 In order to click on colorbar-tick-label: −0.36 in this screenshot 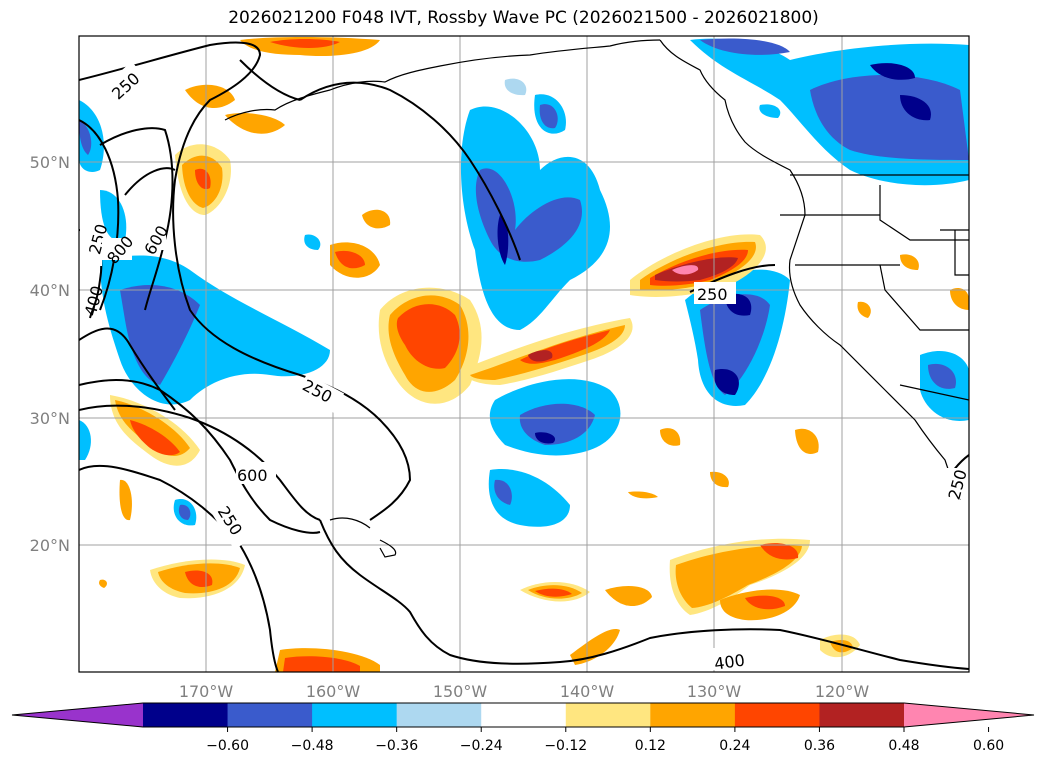, I will do `click(396, 746)`.